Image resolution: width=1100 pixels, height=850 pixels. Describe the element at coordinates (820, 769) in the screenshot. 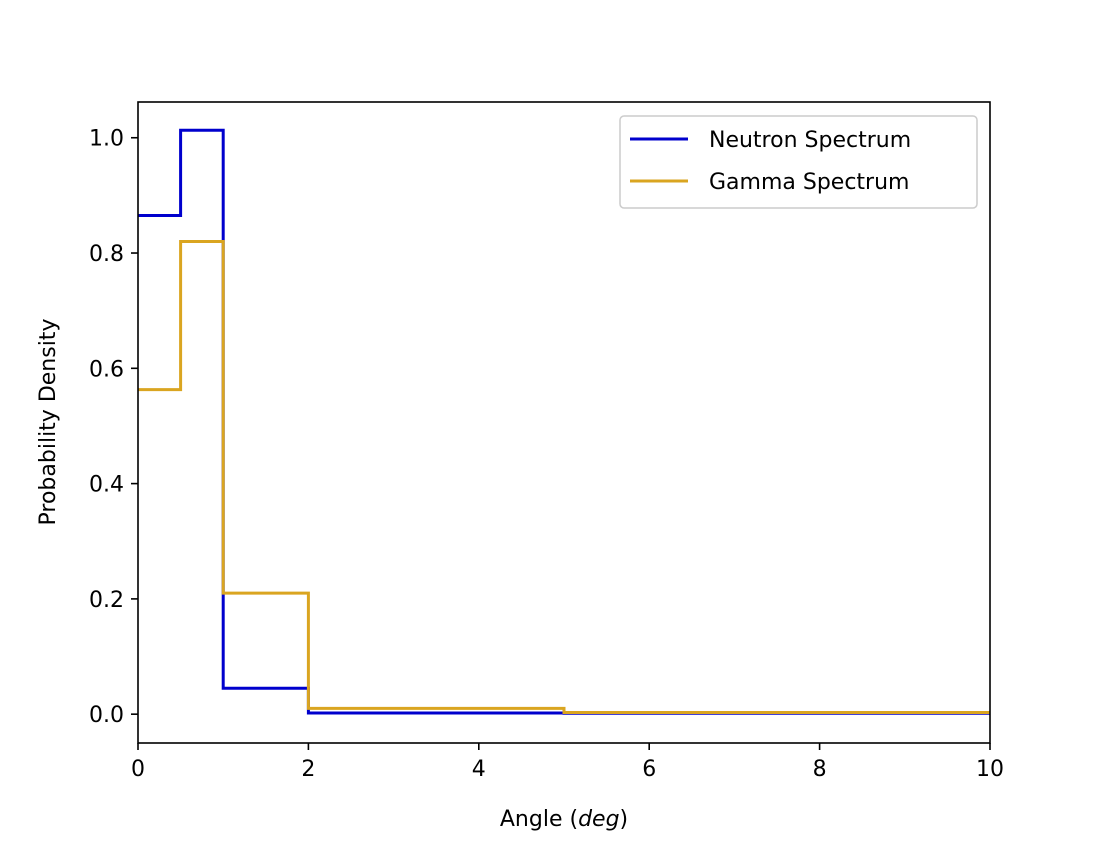

I see `x-tick-label: 8` at that location.